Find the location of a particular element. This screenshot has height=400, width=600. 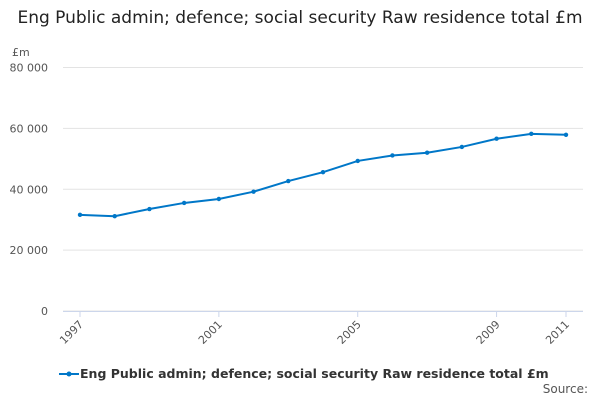

x-tick-label: 1997 is located at coordinates (71, 332).